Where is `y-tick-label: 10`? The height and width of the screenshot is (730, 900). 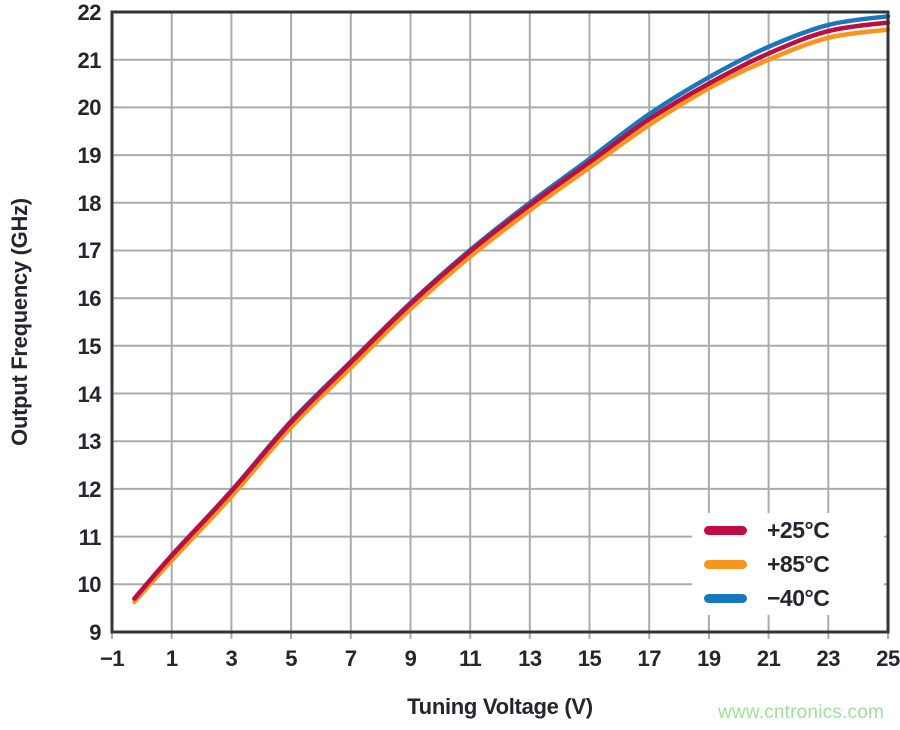 y-tick-label: 10 is located at coordinates (89, 585).